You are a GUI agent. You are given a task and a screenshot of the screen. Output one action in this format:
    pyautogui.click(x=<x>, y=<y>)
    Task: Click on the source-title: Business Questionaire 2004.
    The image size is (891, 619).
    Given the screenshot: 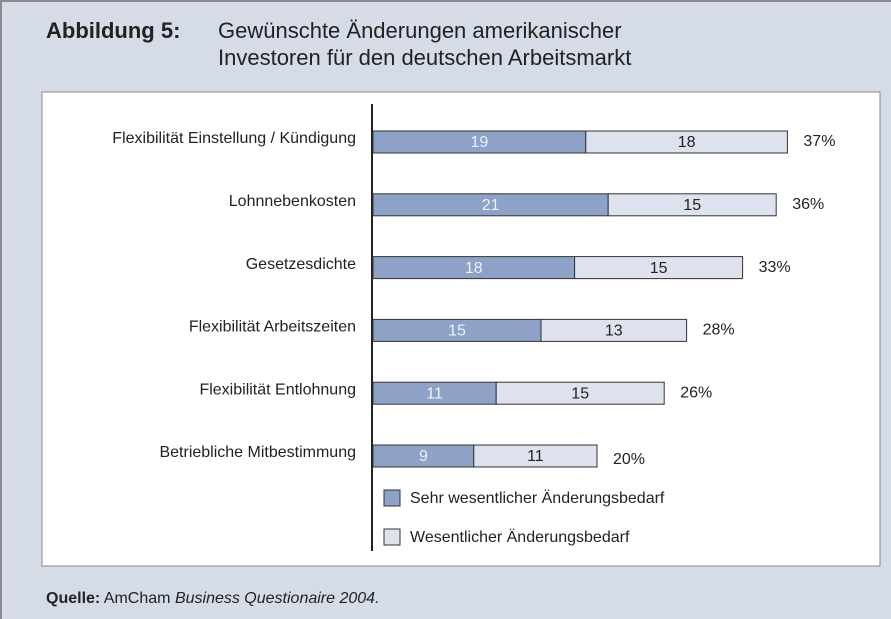 What is the action you would take?
    pyautogui.click(x=277, y=598)
    